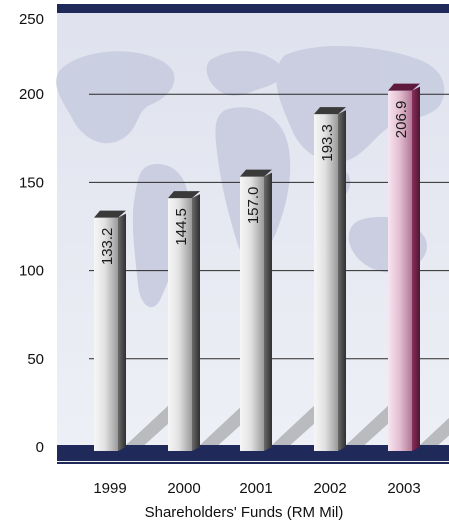 The height and width of the screenshot is (527, 449). Describe the element at coordinates (31, 182) in the screenshot. I see `y-tick-label: 150` at that location.